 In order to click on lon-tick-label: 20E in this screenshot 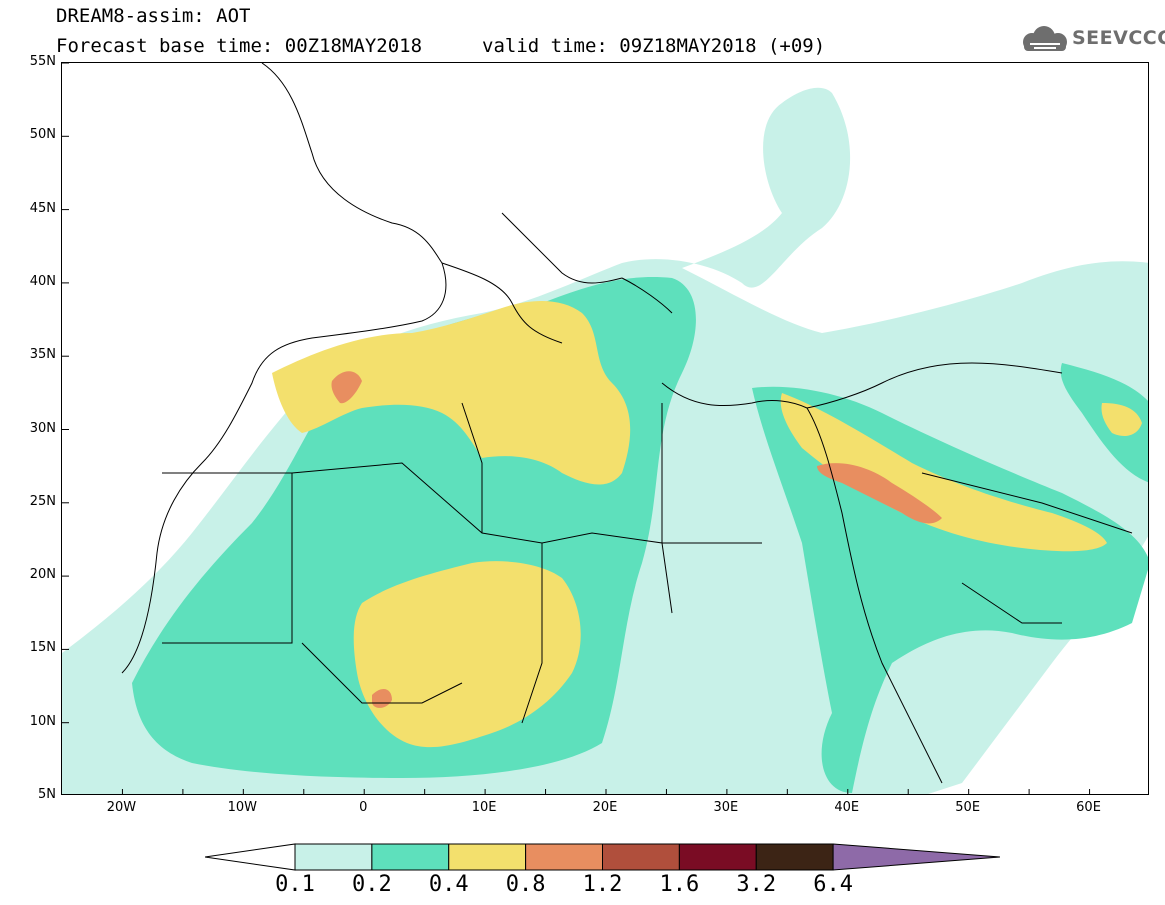, I will do `click(605, 807)`.